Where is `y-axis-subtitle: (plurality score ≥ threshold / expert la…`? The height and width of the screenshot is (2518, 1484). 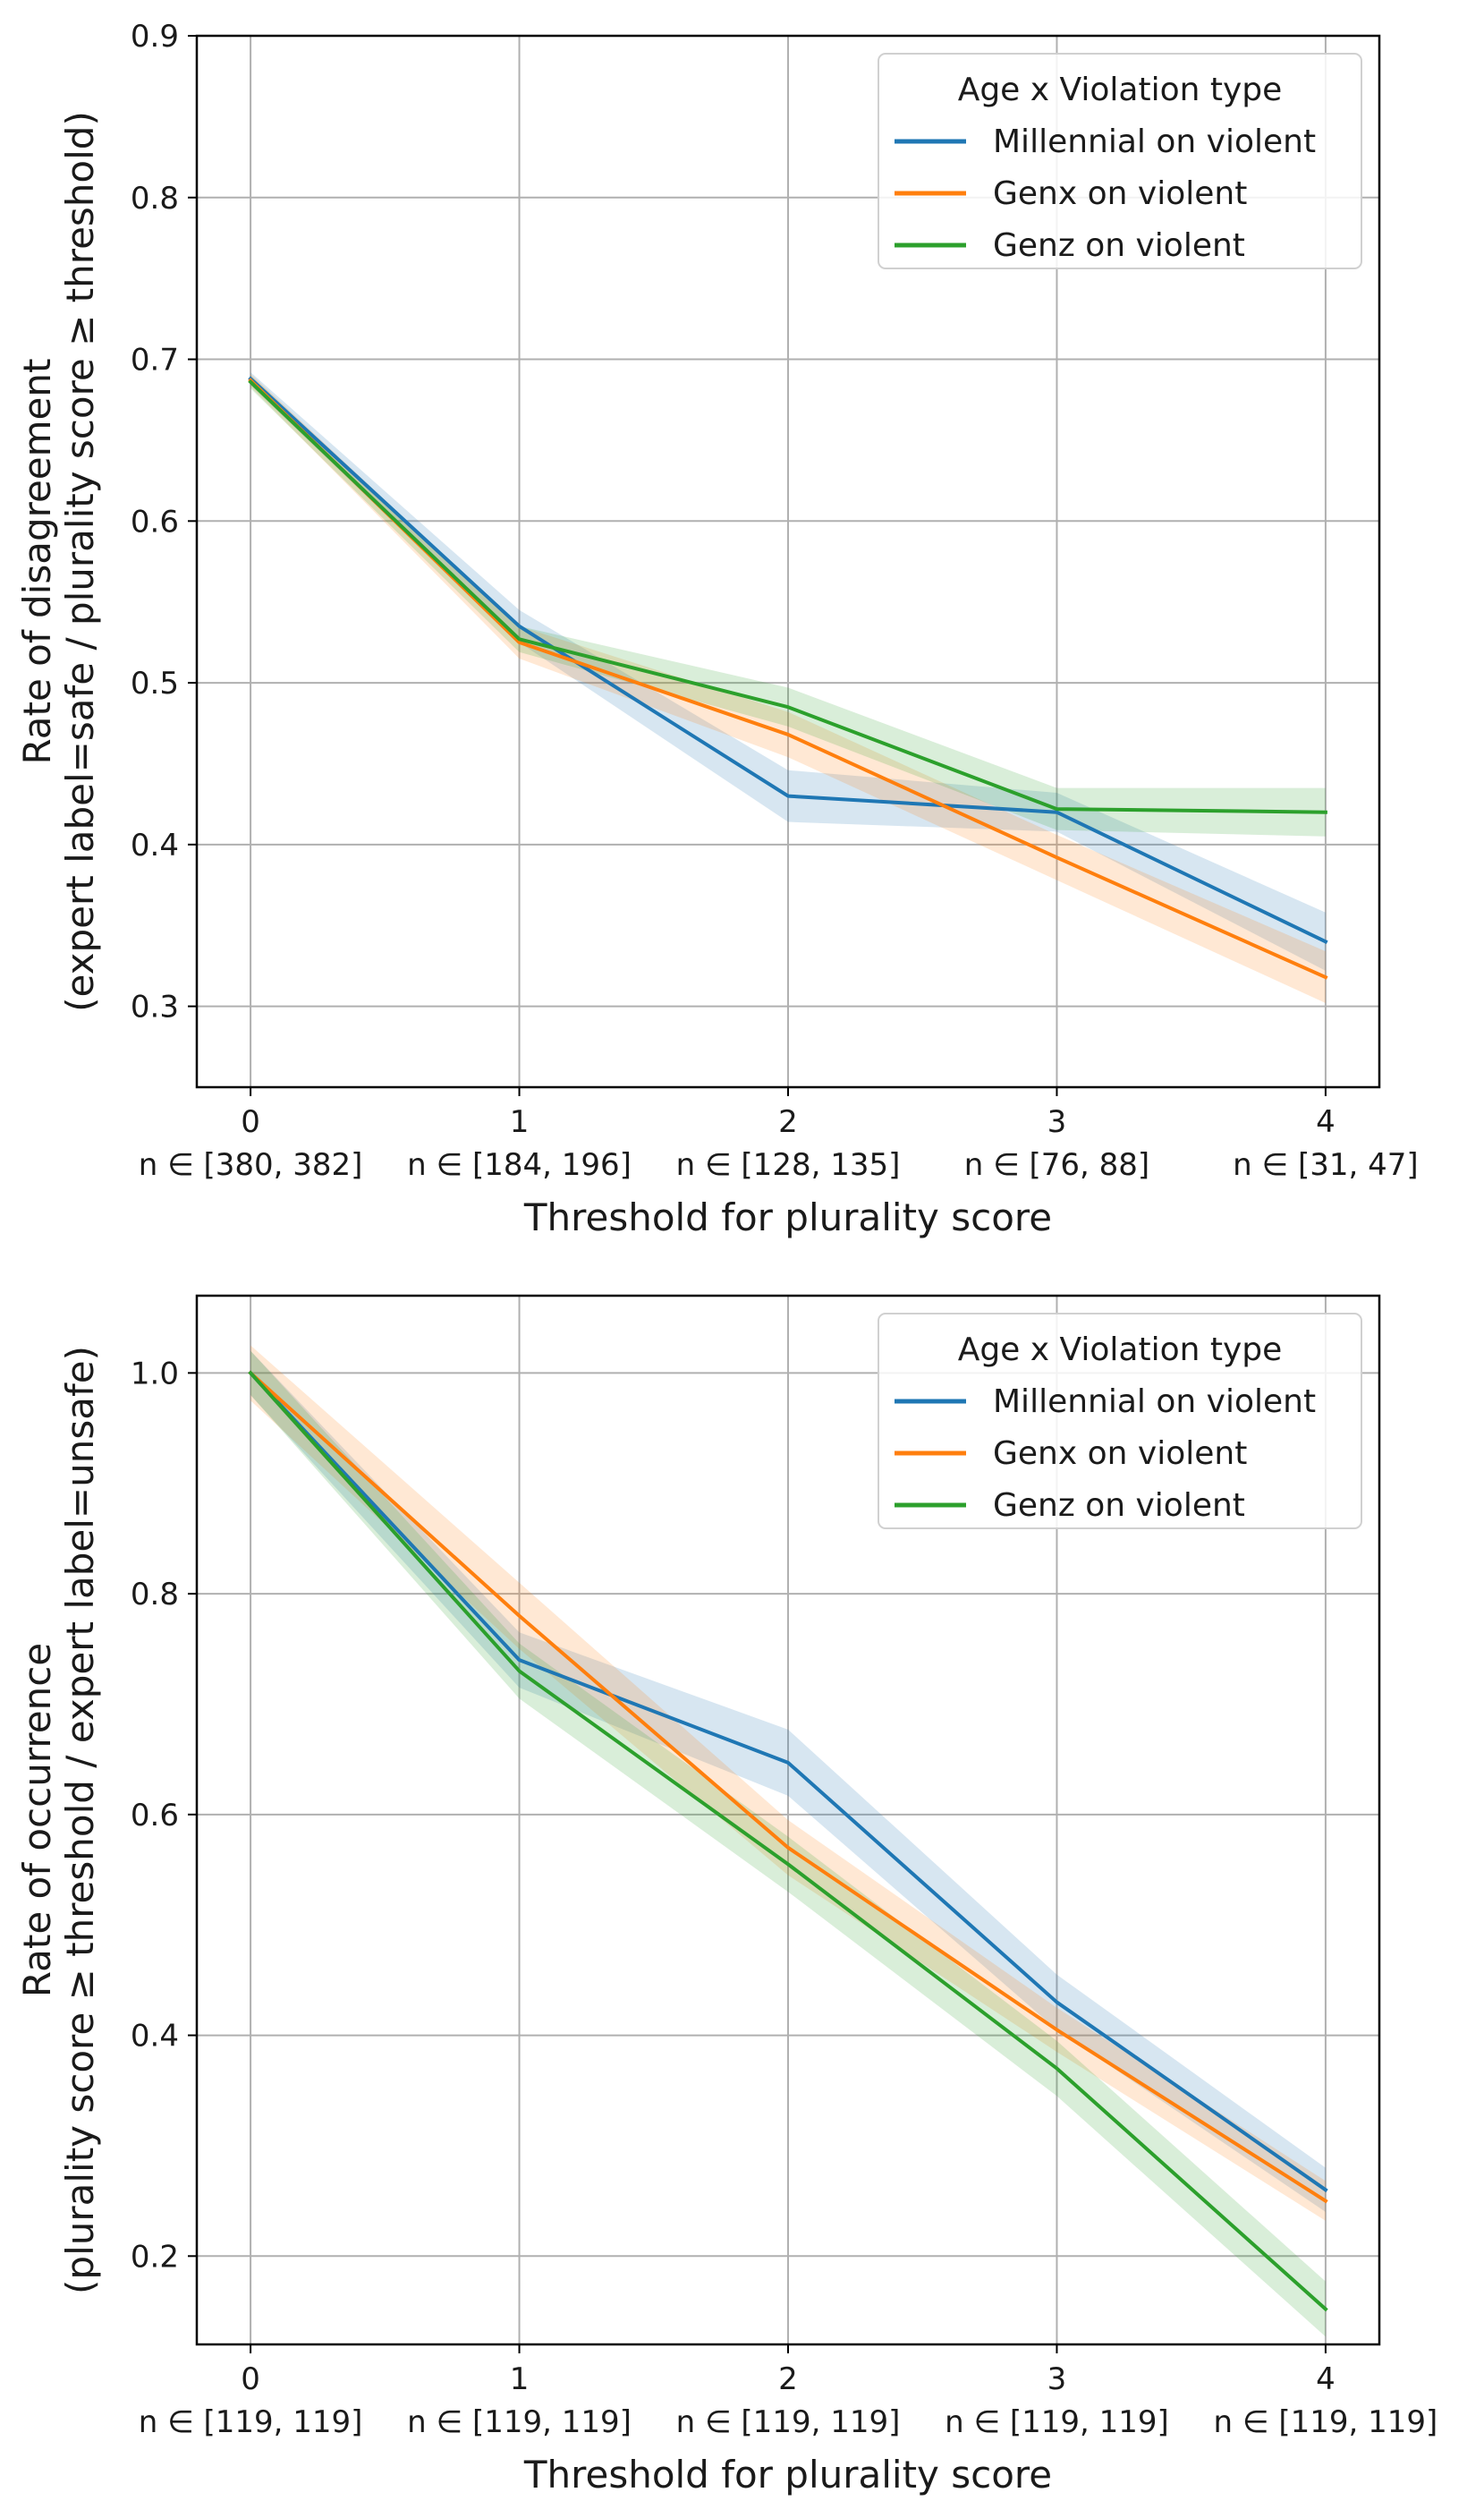
y-axis-subtitle: (plurality score ≥ threshold / expert la… is located at coordinates (80, 1820).